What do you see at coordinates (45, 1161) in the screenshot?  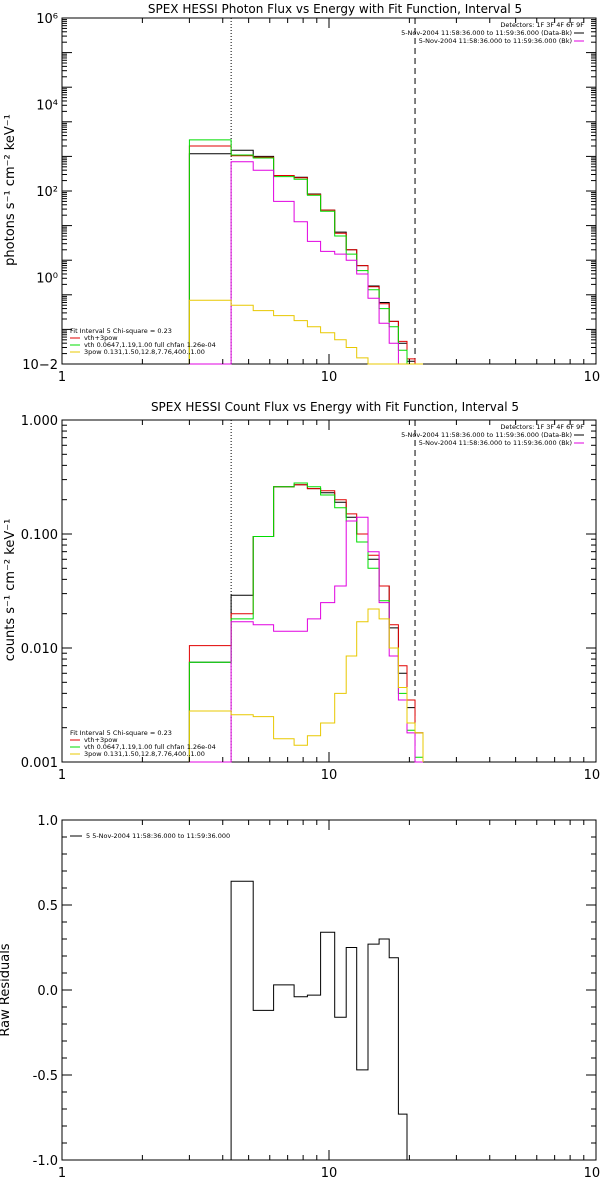 I see `y-tick-label: -1.0` at bounding box center [45, 1161].